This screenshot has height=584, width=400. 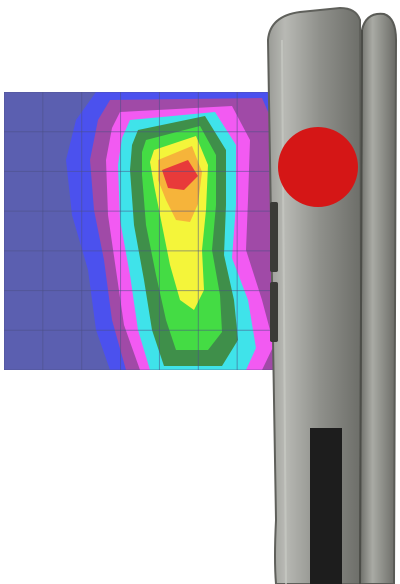 I want to click on side-button-upper, so click(x=274, y=237).